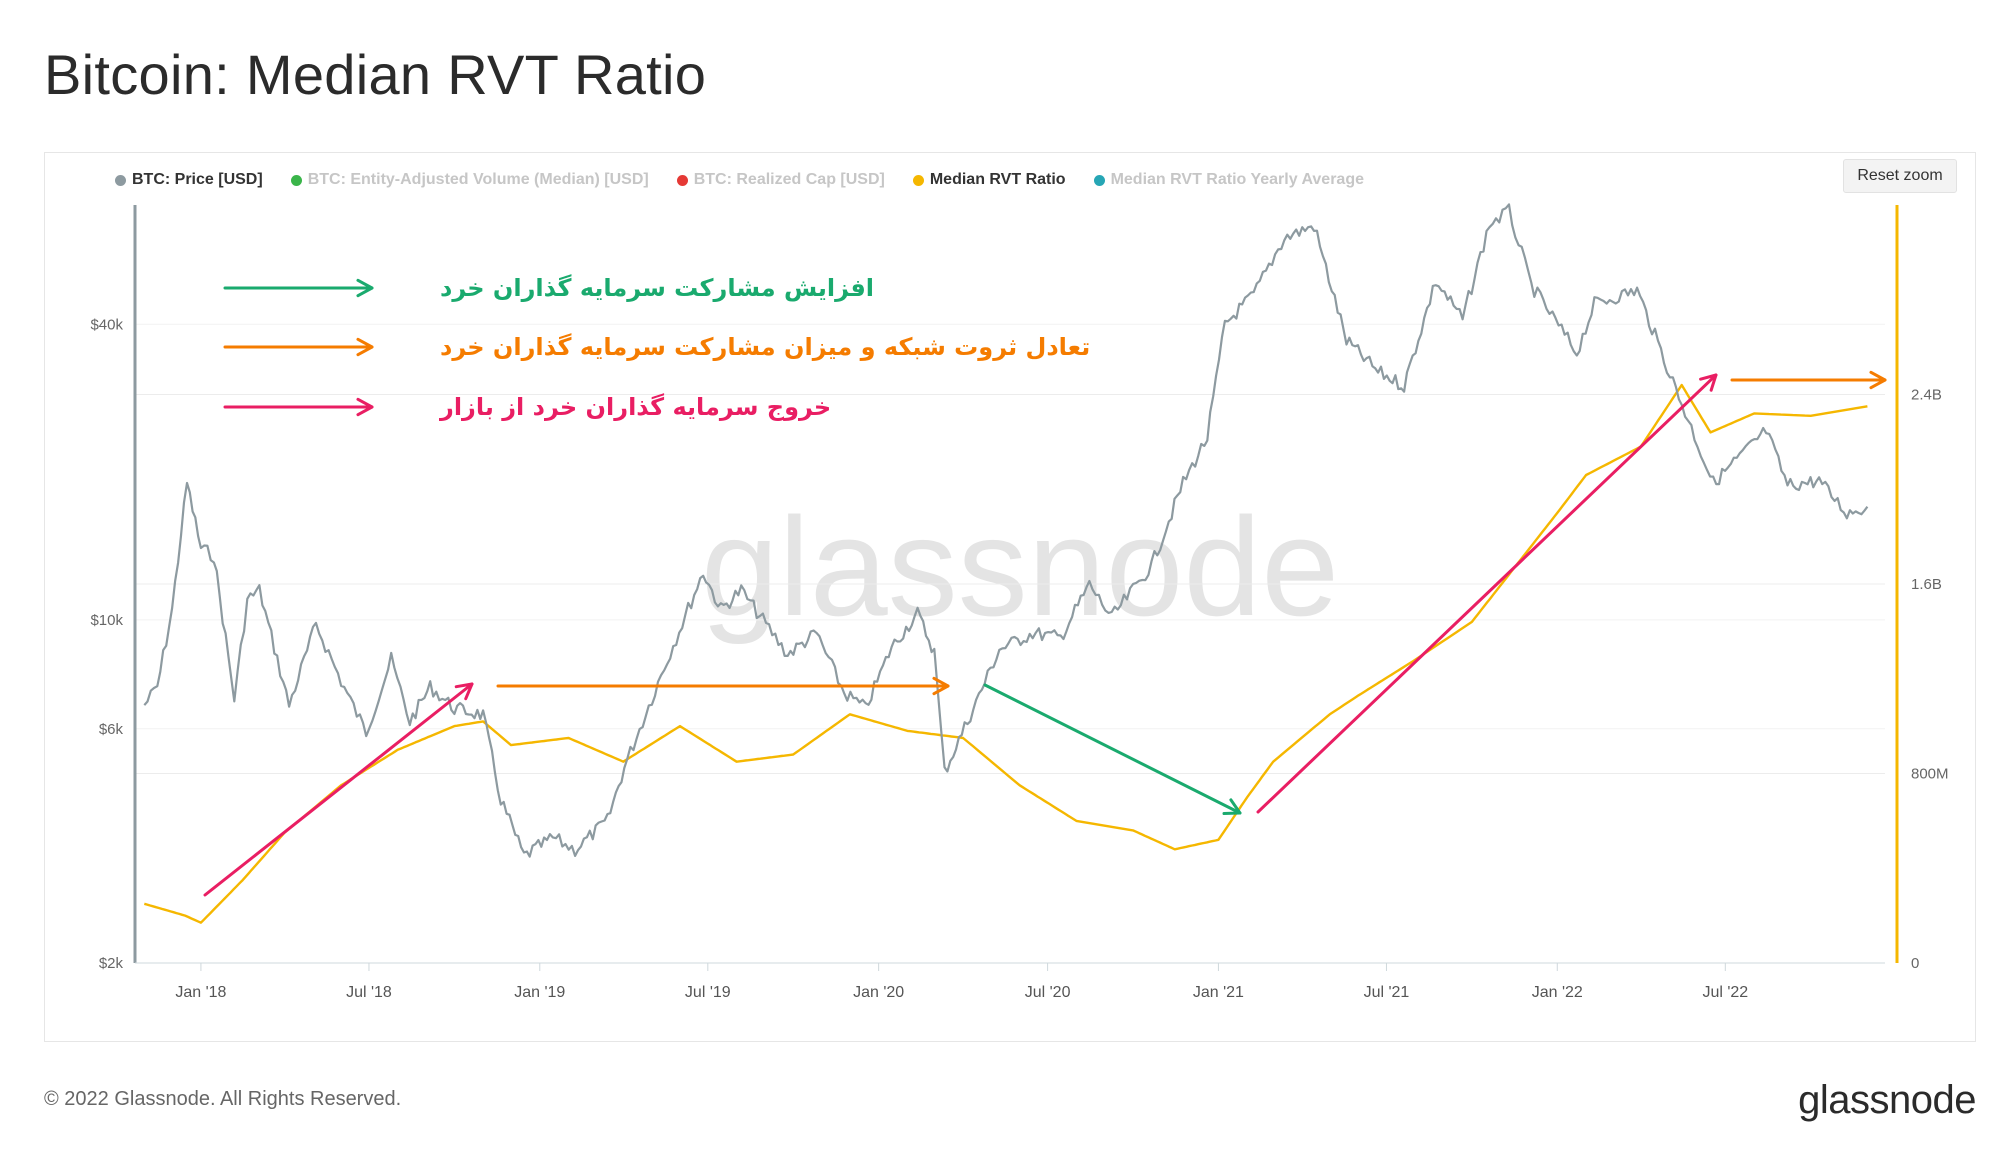 The height and width of the screenshot is (1152, 2000). Describe the element at coordinates (997, 179) in the screenshot. I see `legend-label: Median RVT Ratio` at that location.